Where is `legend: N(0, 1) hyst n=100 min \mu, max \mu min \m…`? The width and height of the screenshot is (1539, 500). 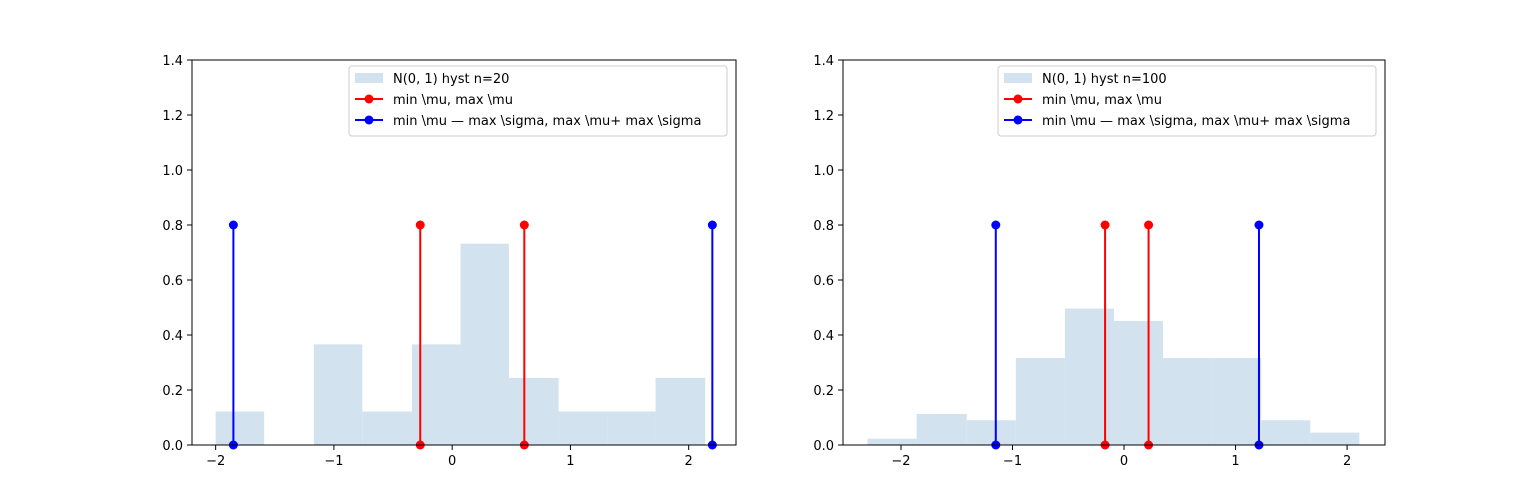
legend: N(0, 1) hyst n=100 min \mu, max \mu min \m… is located at coordinates (1187, 101).